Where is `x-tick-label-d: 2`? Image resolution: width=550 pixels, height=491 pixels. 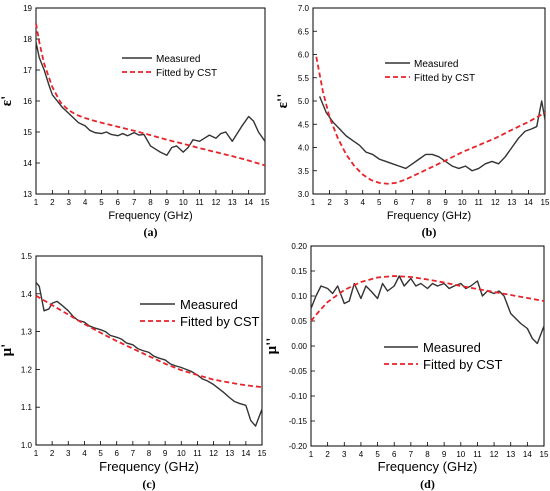 x-tick-label-d: 2 is located at coordinates (327, 454).